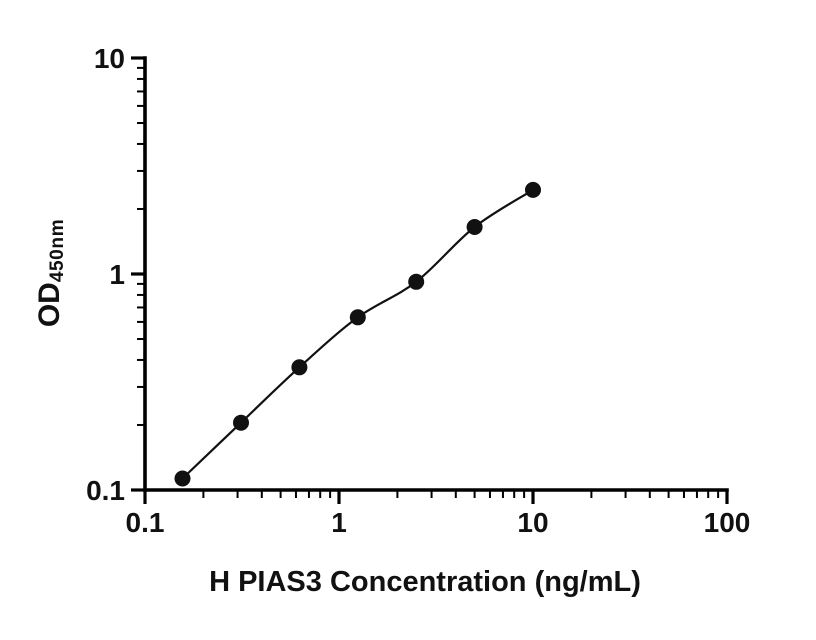 The image size is (816, 640). Describe the element at coordinates (339, 522) in the screenshot. I see `x-tick-label: 1` at that location.